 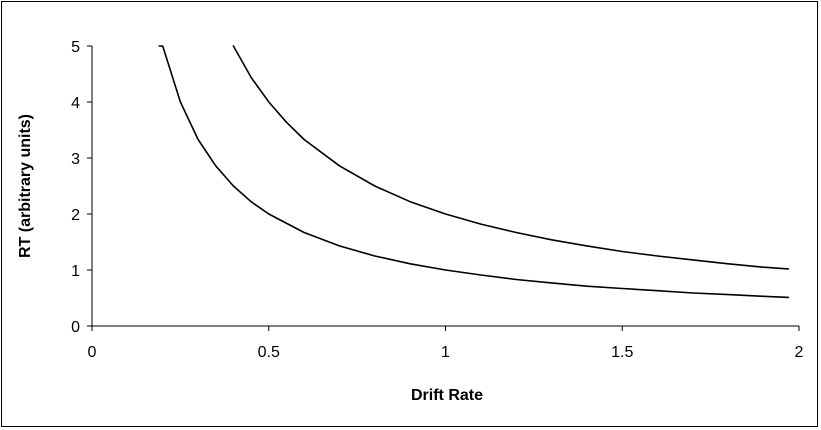 I want to click on y-tick-label: 2, so click(x=75, y=215).